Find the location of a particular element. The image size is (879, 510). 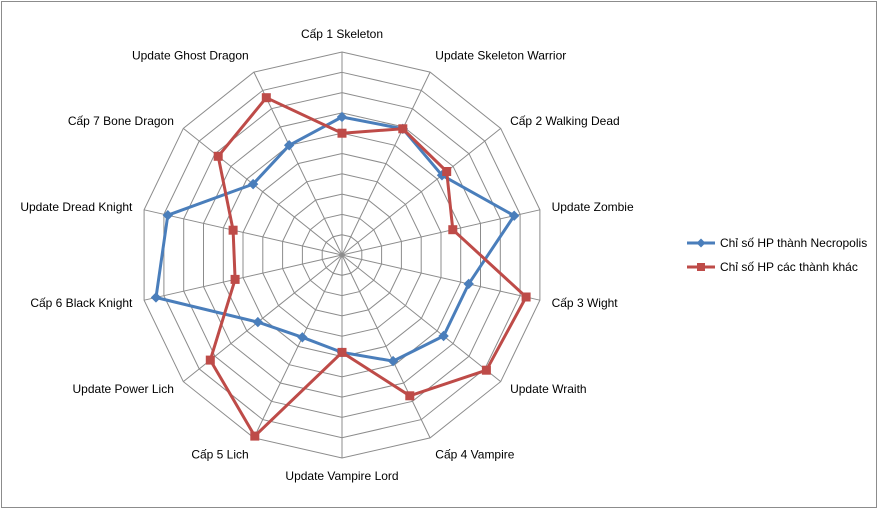

legend-label: Chỉ số HP các thành khác is located at coordinates (789, 267).